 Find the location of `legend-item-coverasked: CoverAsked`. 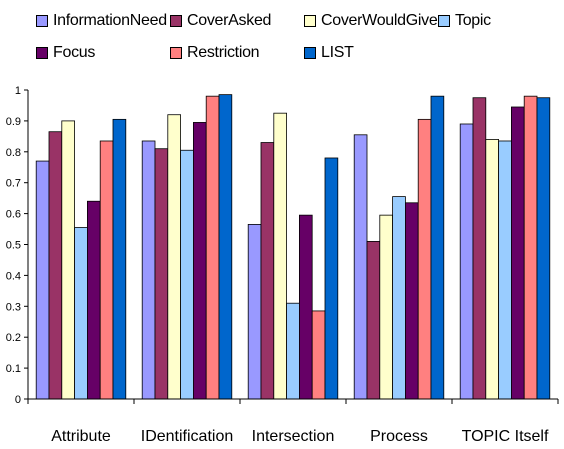

legend-item-coverasked: CoverAsked is located at coordinates (220, 21).